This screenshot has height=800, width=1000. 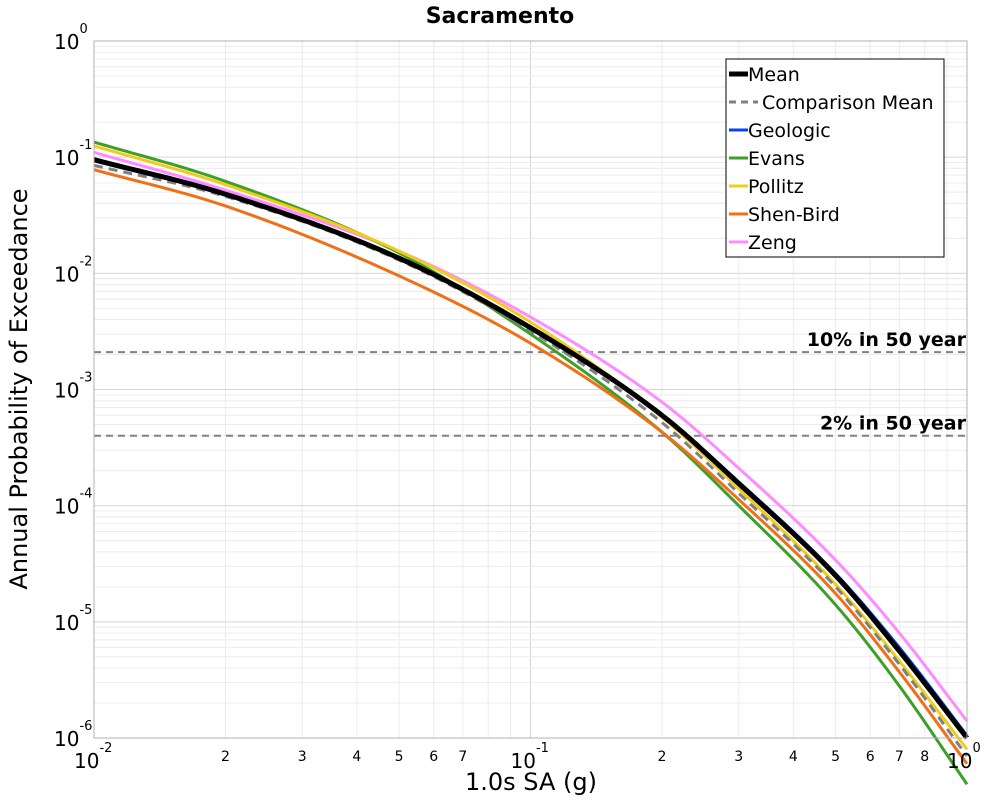 What do you see at coordinates (530, 757) in the screenshot?
I see `x-major-tick-label: 10⁻¹` at bounding box center [530, 757].